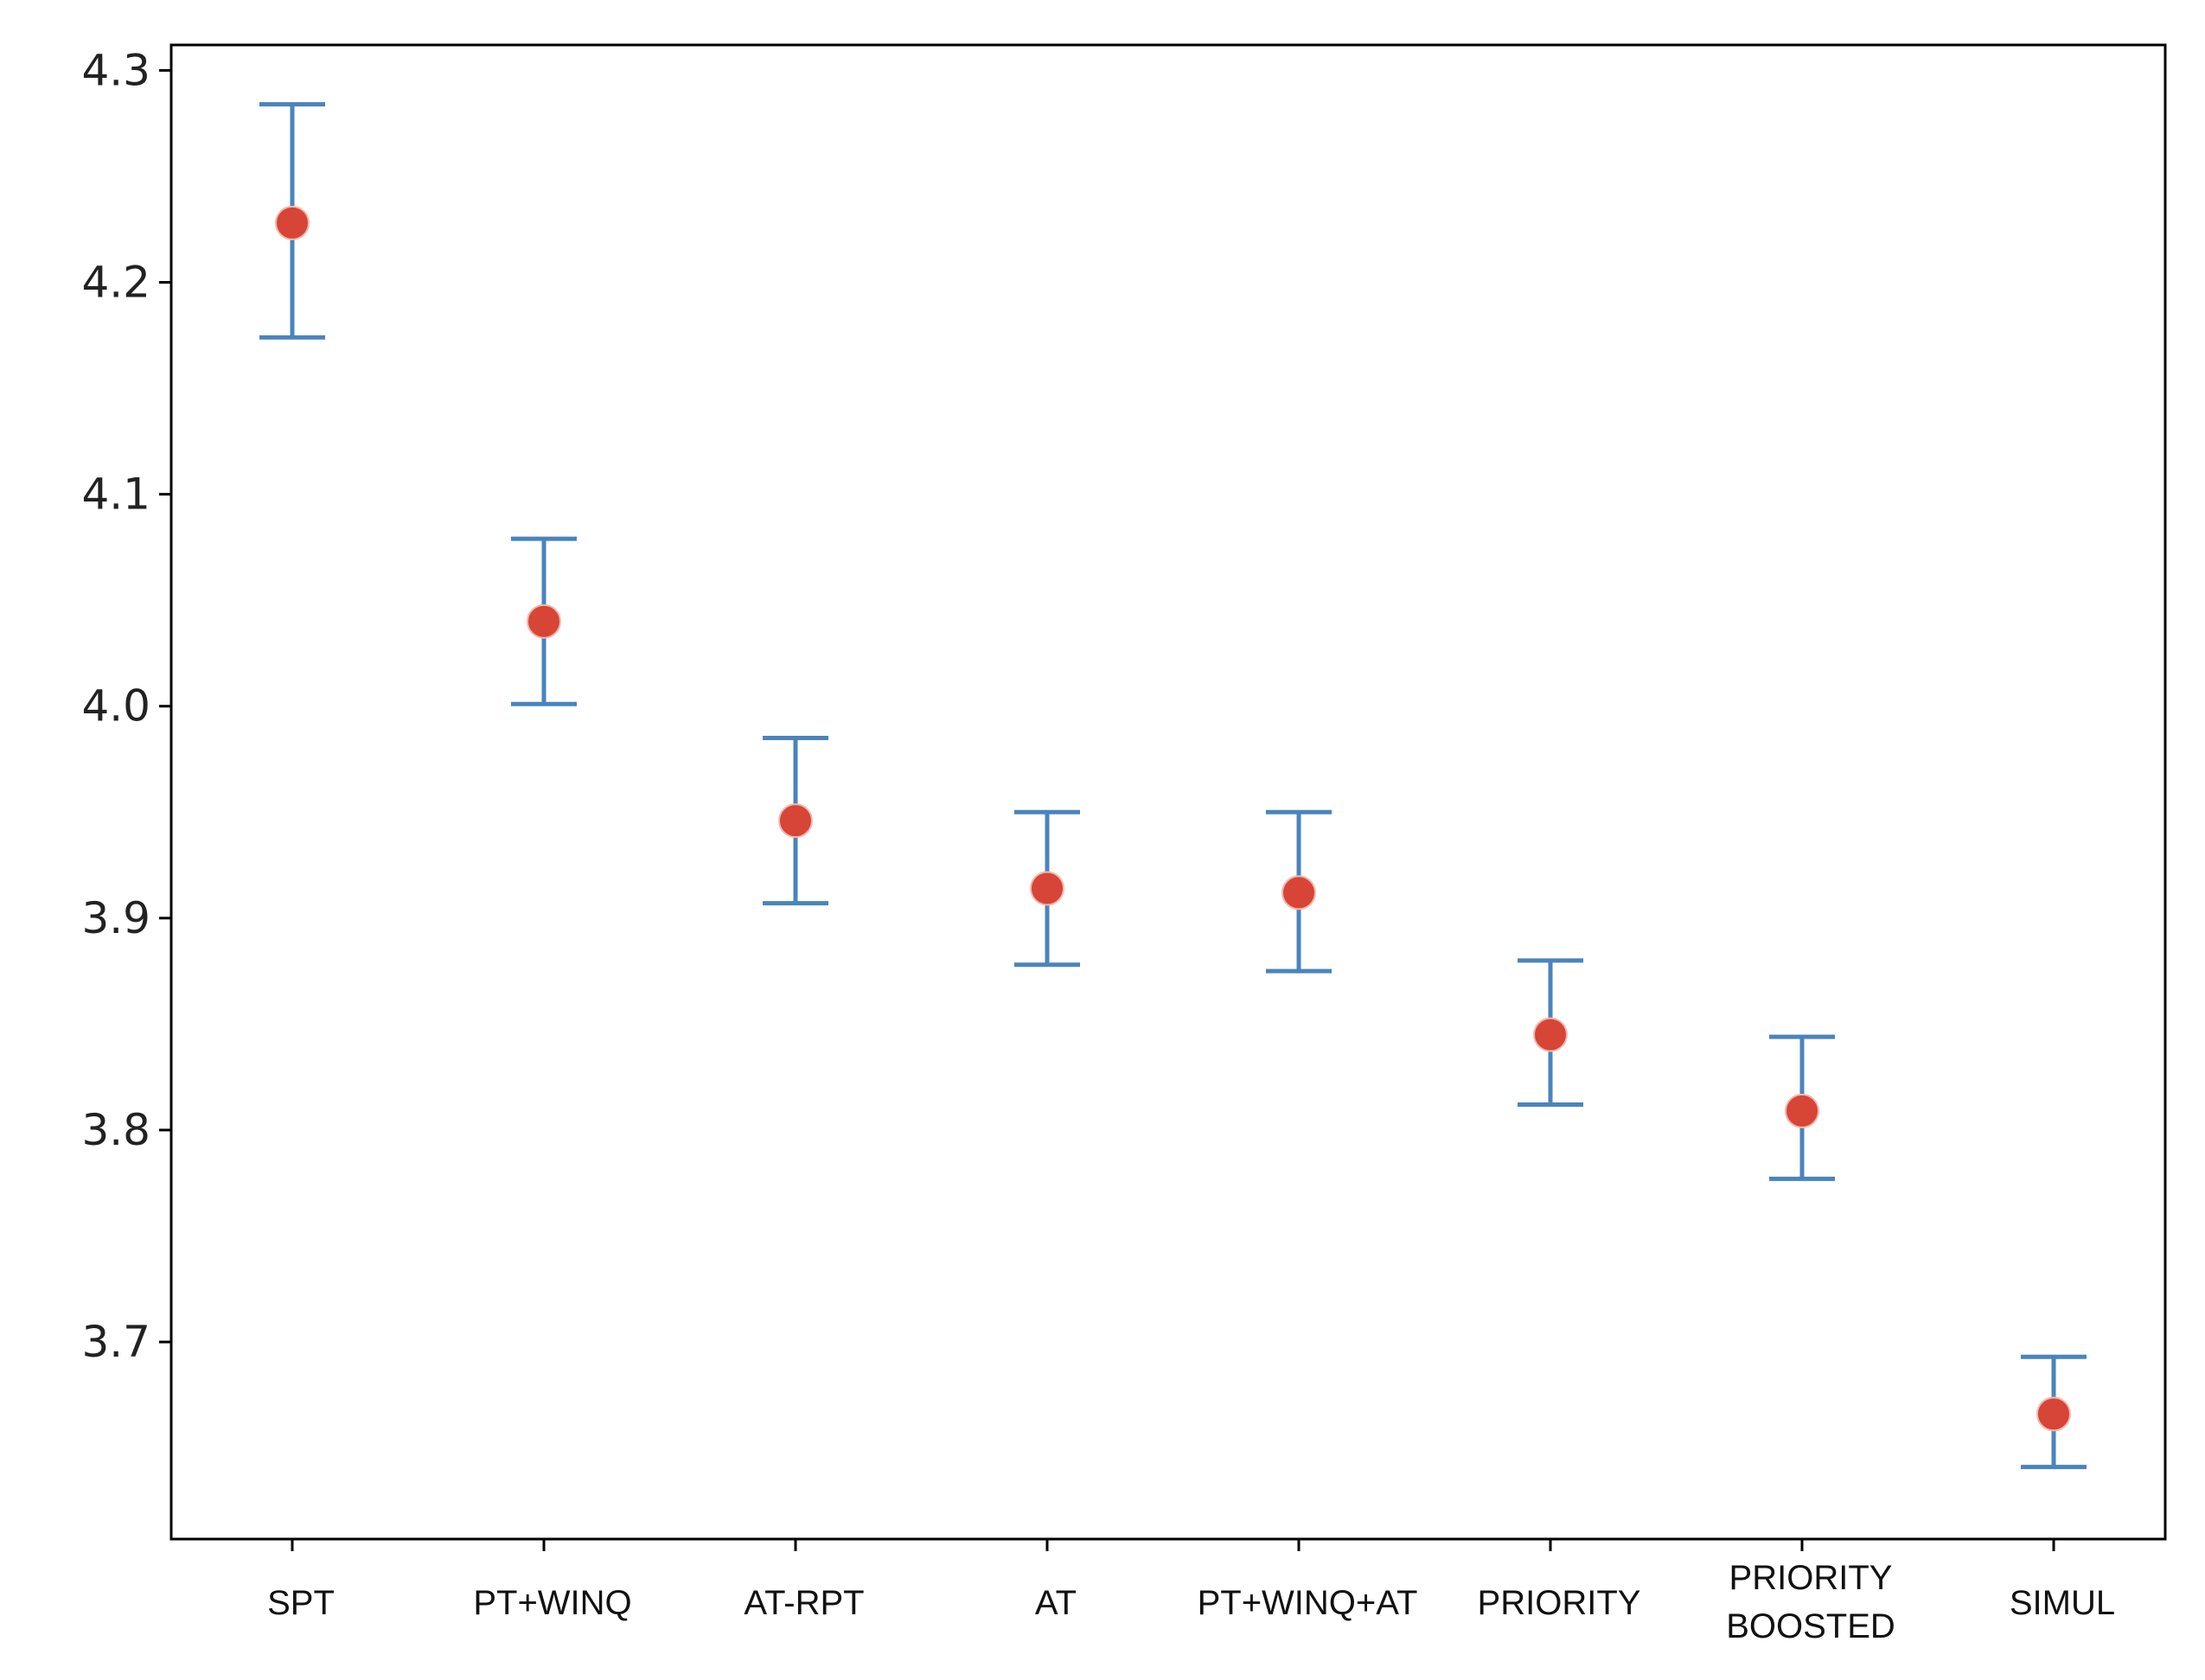 The height and width of the screenshot is (1680, 2205). I want to click on x-tick-label: AT, so click(1056, 1603).